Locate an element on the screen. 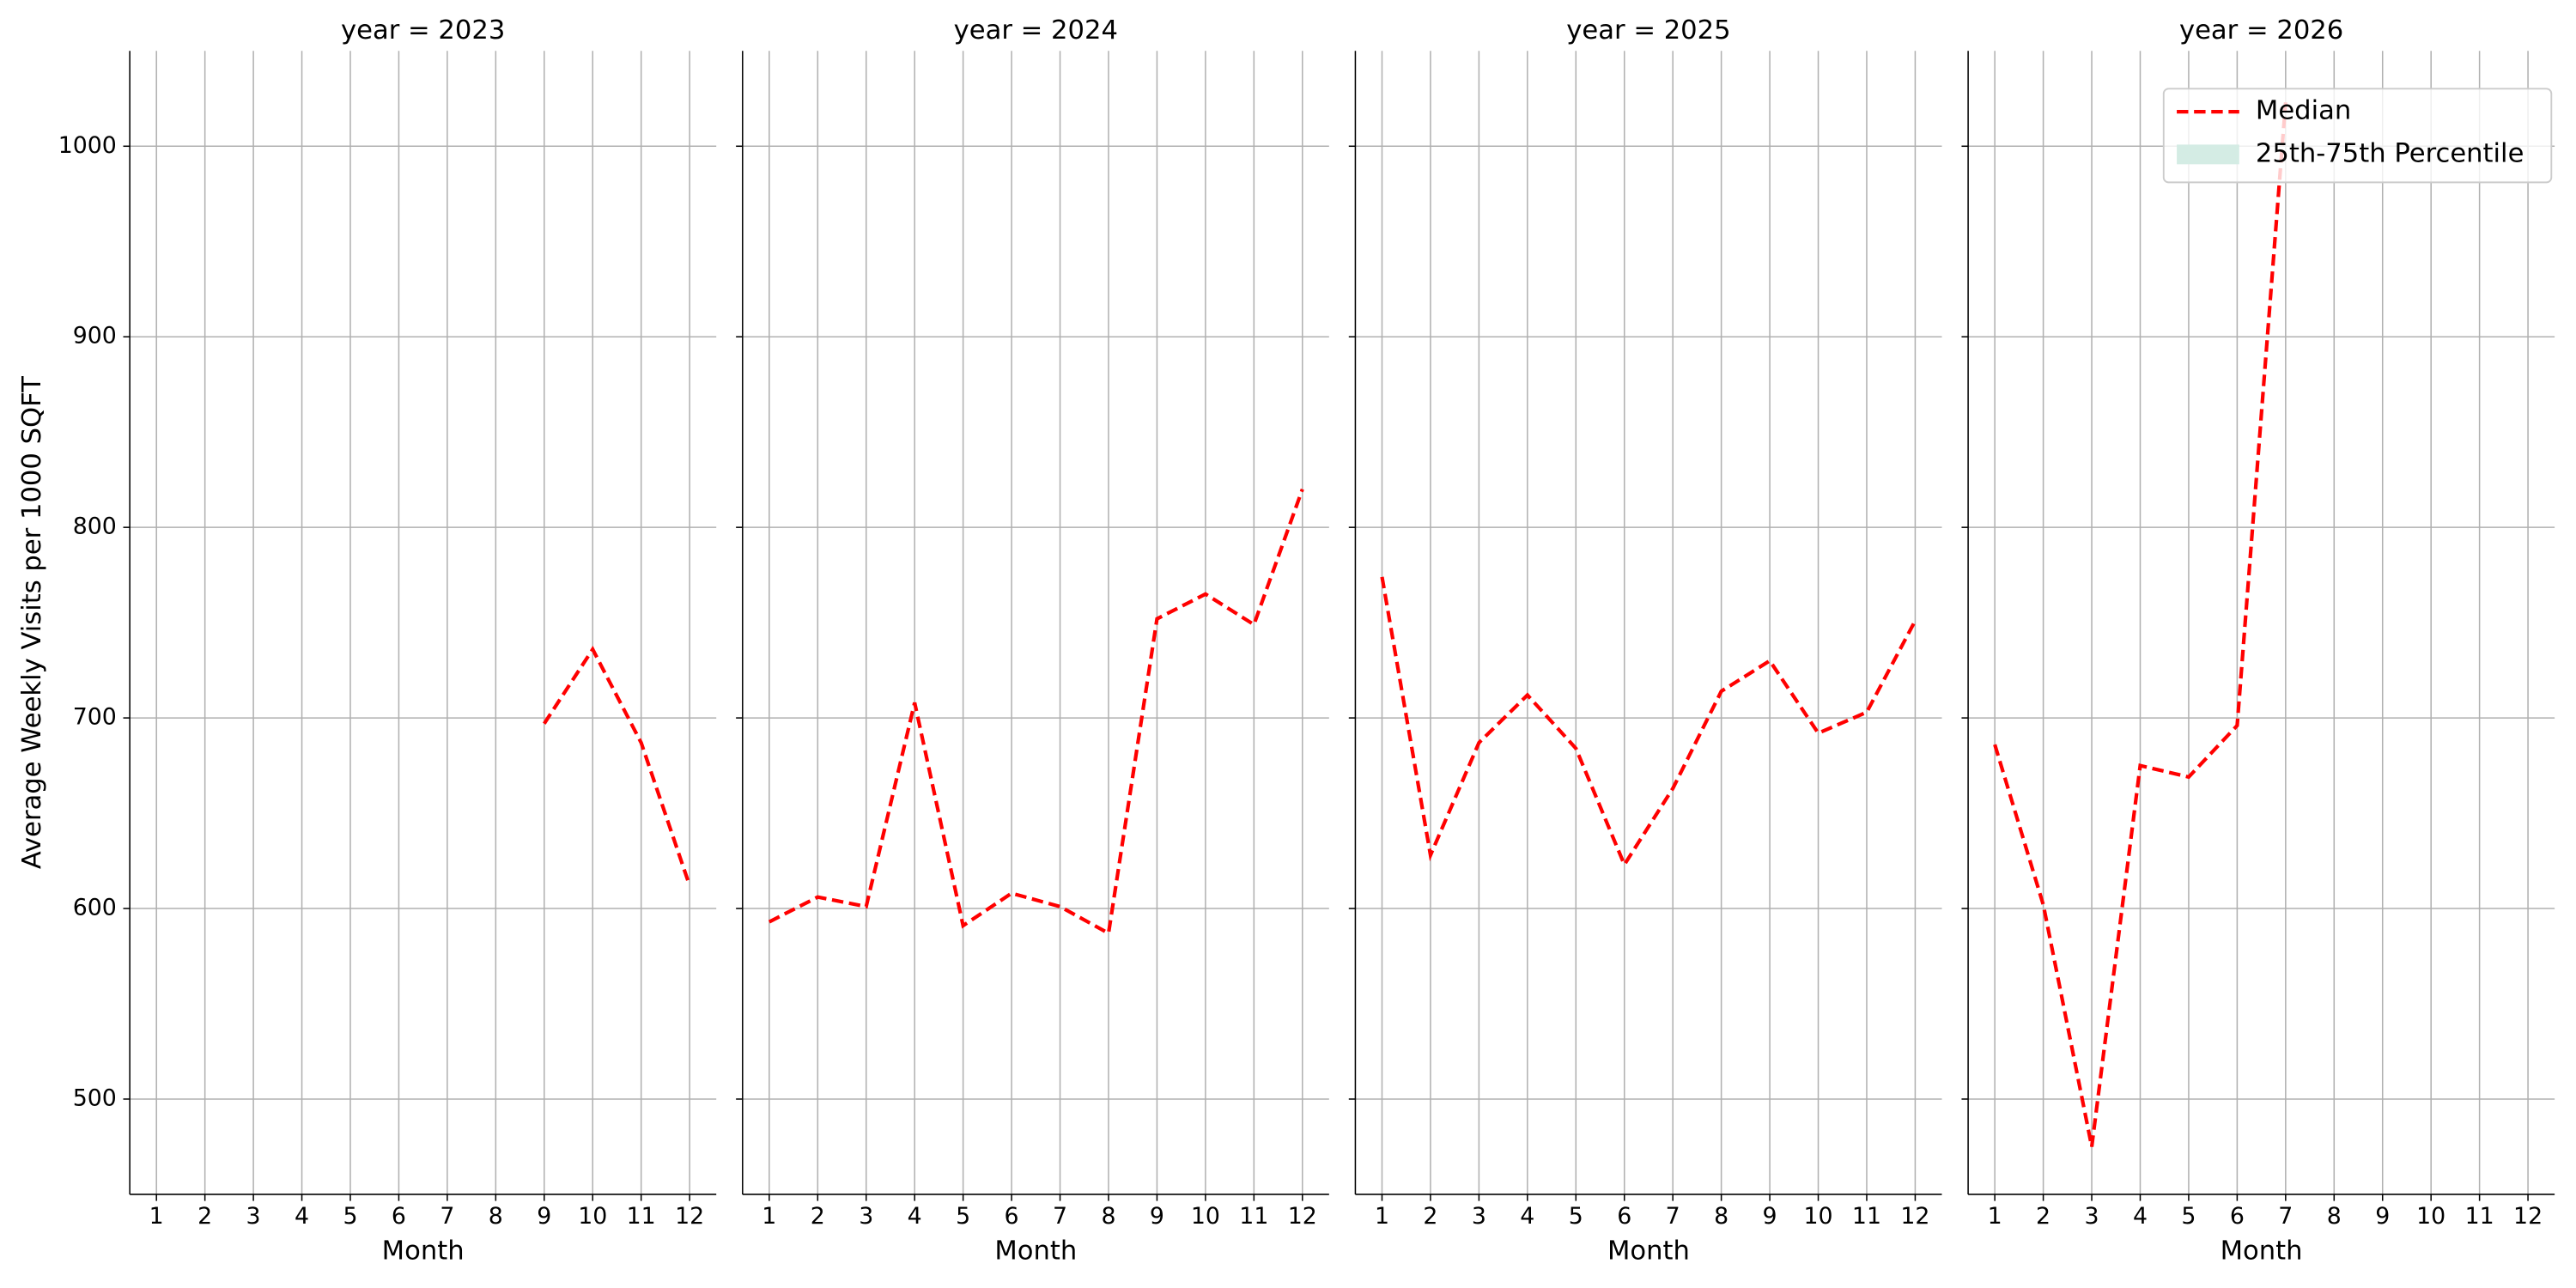 Image resolution: width=2576 pixels, height=1288 pixels. y-tick-label: 700 is located at coordinates (95, 717).